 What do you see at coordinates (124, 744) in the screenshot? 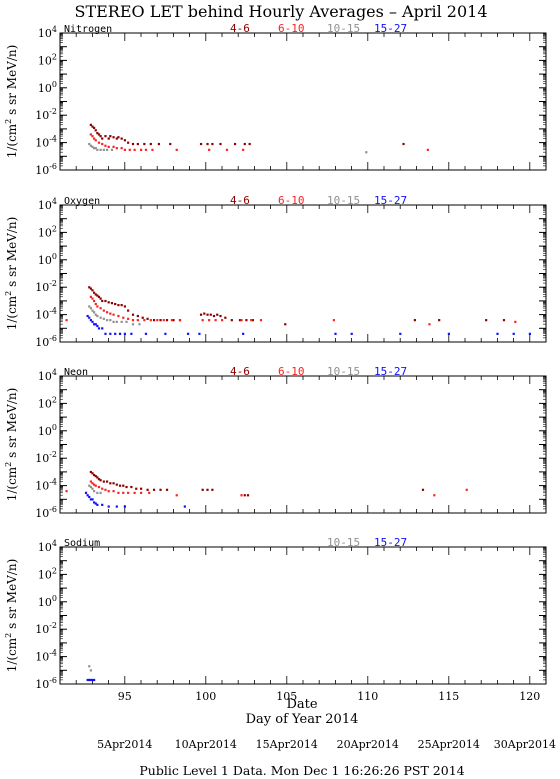
I see `date-label: 5Apr2014` at bounding box center [124, 744].